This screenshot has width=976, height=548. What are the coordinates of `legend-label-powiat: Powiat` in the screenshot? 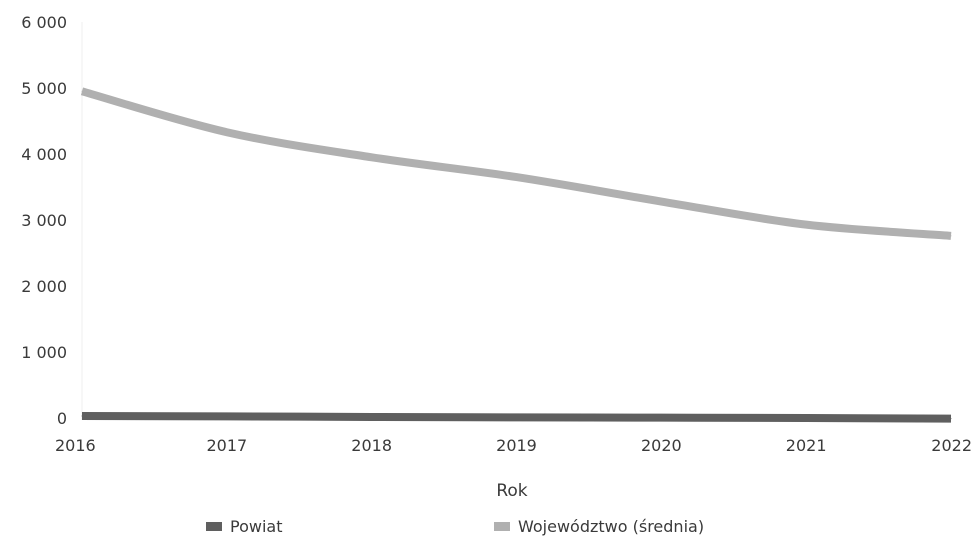 It's located at (256, 526).